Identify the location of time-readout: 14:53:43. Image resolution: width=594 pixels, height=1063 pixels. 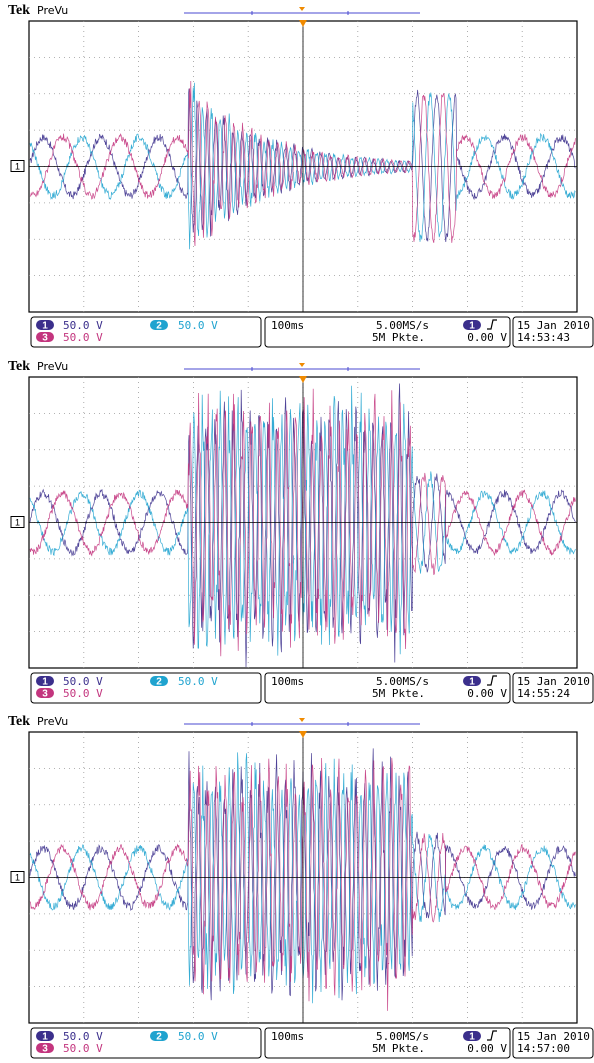
(543, 337).